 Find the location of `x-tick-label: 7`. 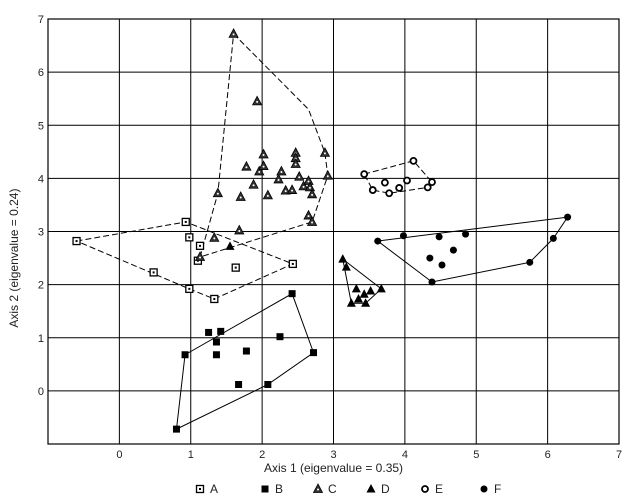

x-tick-label: 7 is located at coordinates (619, 455).